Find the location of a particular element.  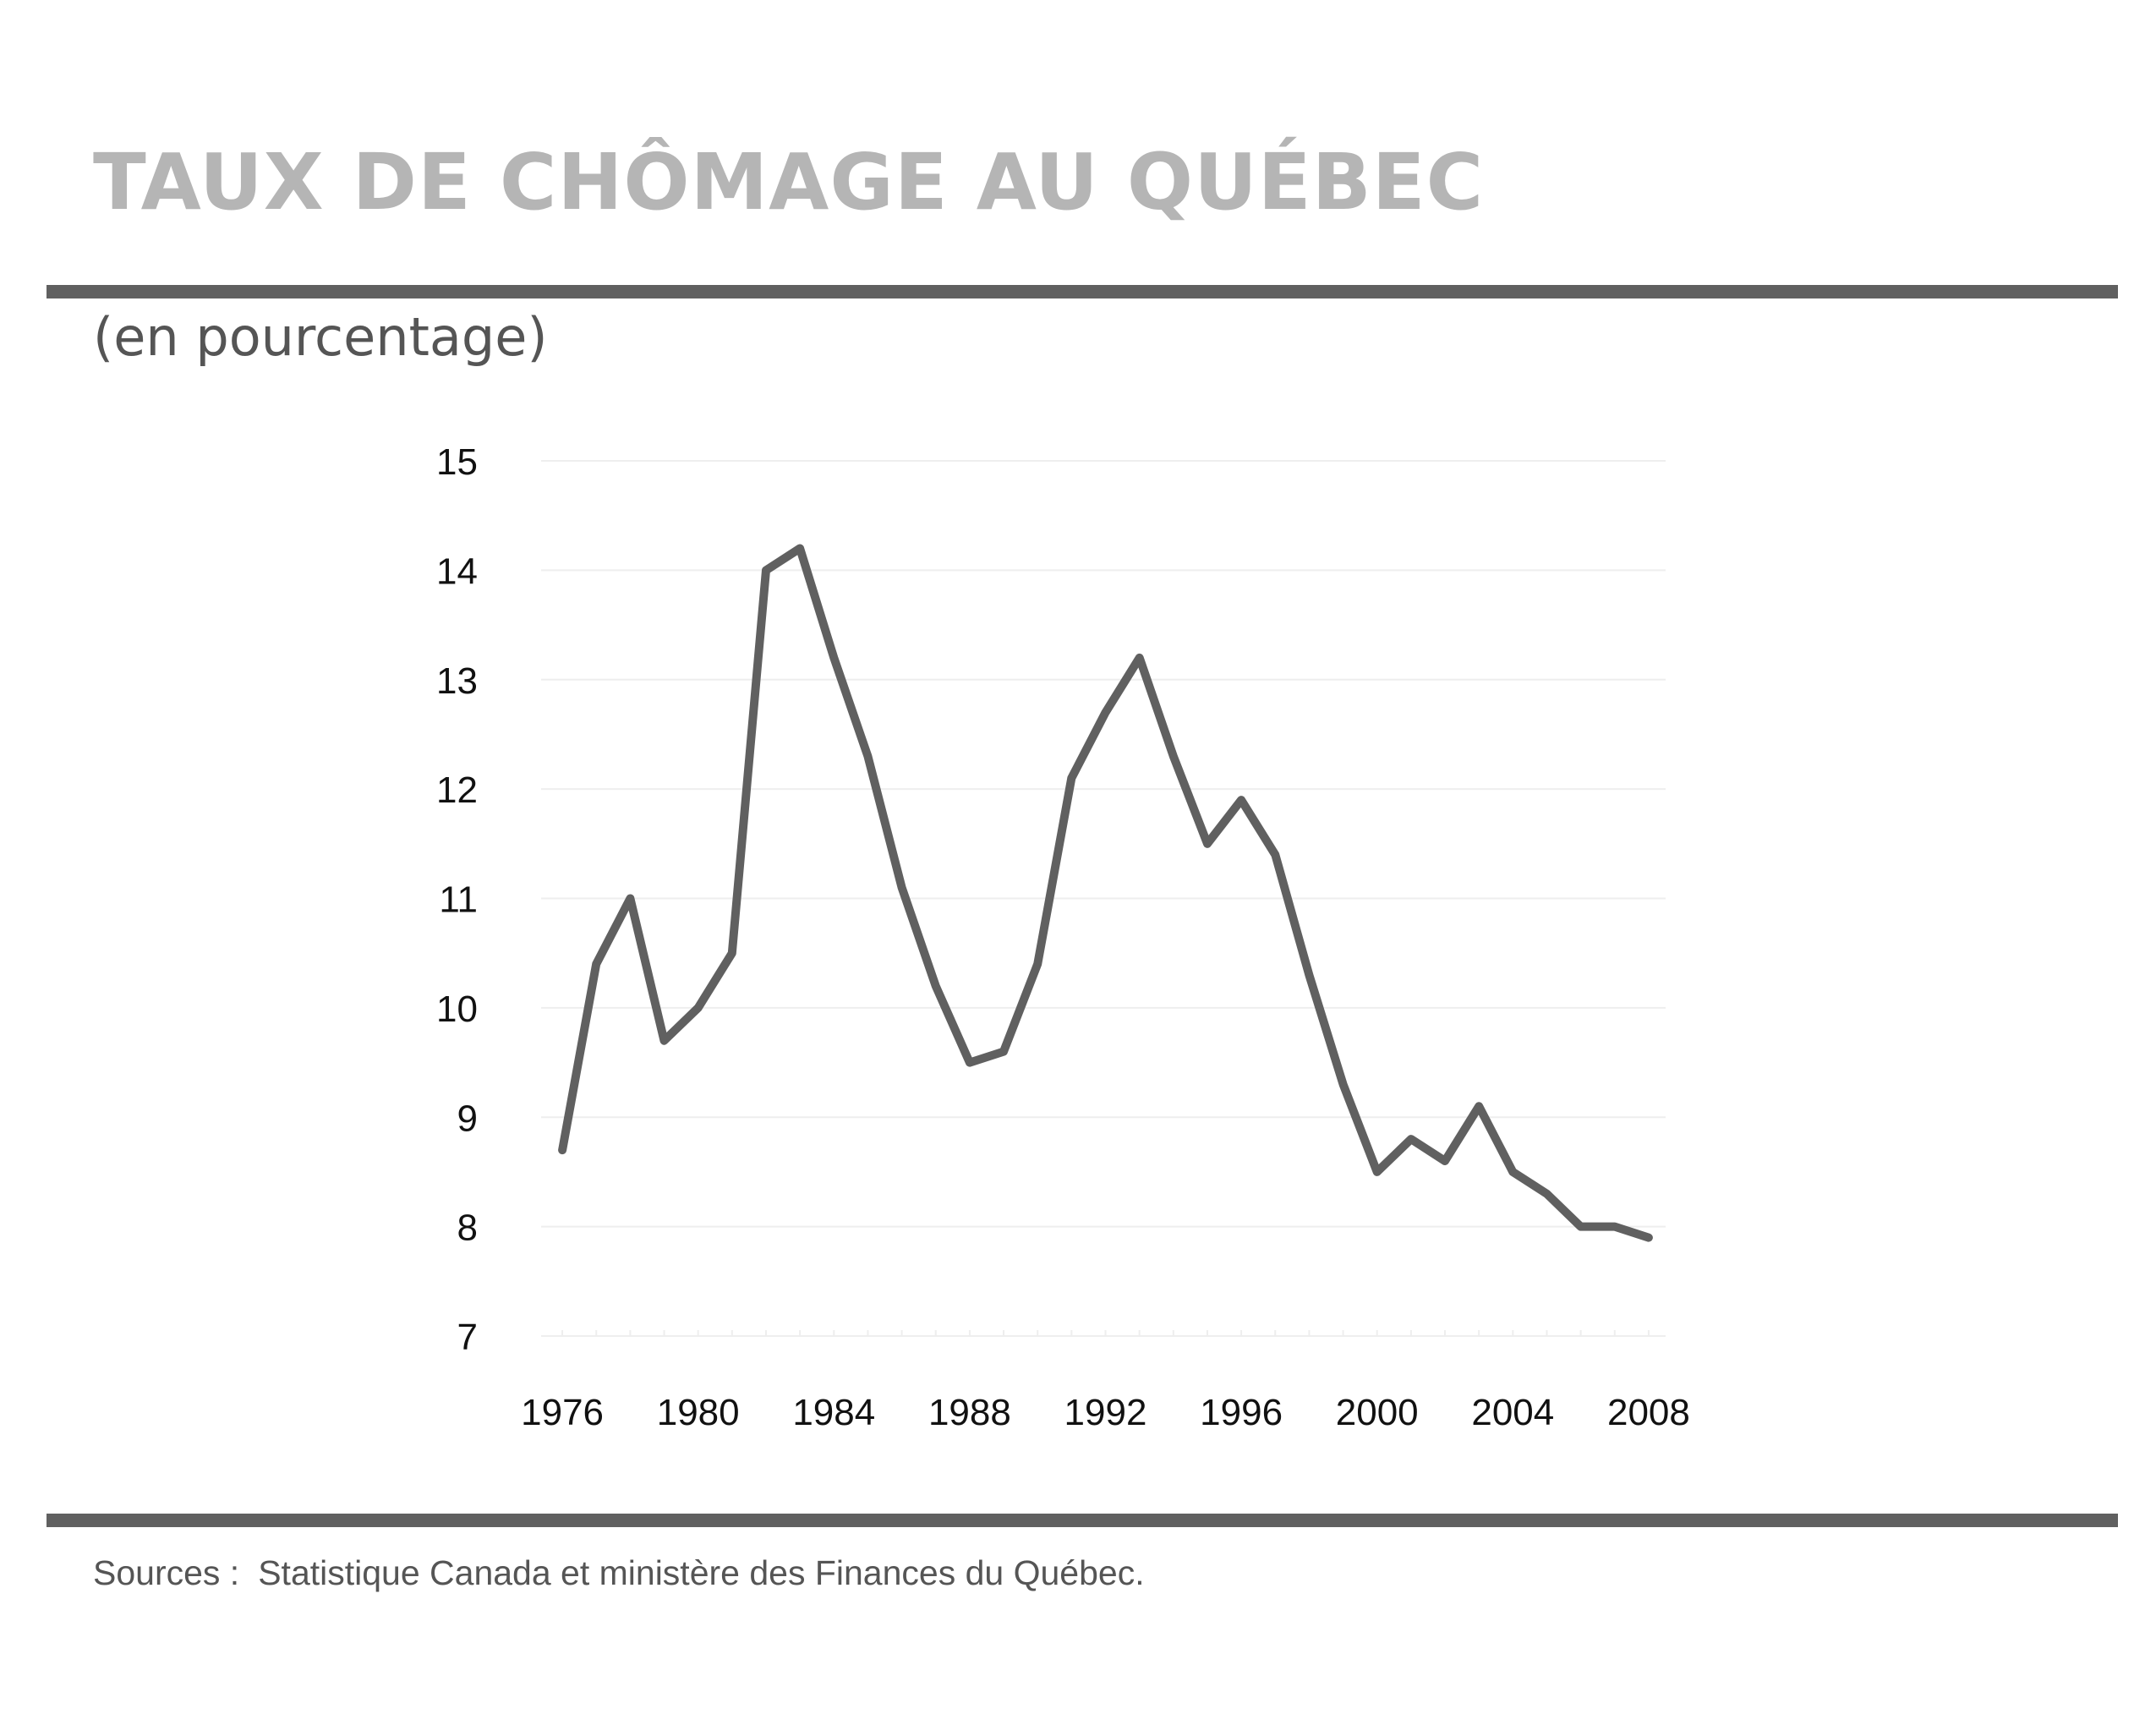

chart-title: TAUX DE CHÔMAGE AU QUÉBEC is located at coordinates (789, 182).